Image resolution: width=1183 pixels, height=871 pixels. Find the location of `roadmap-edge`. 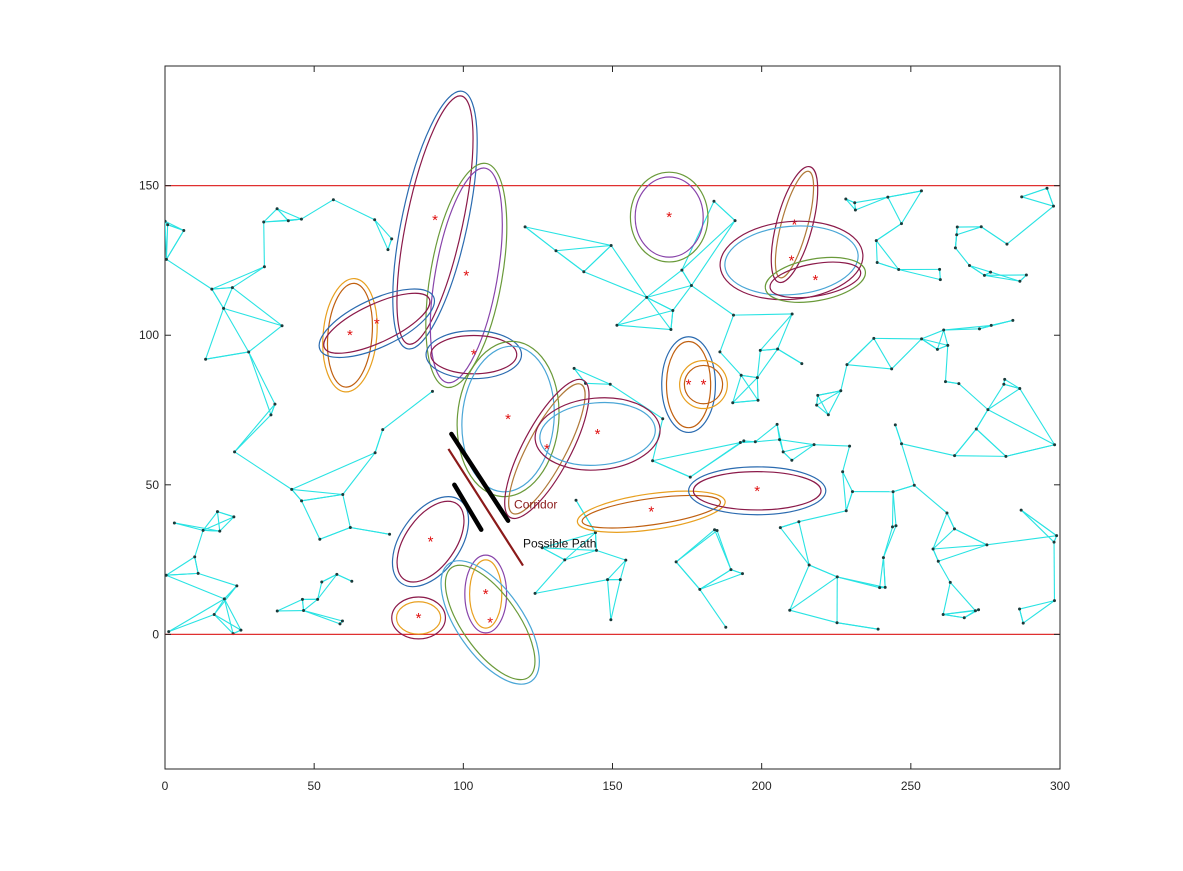

roadmap-edge is located at coordinates (940, 274).